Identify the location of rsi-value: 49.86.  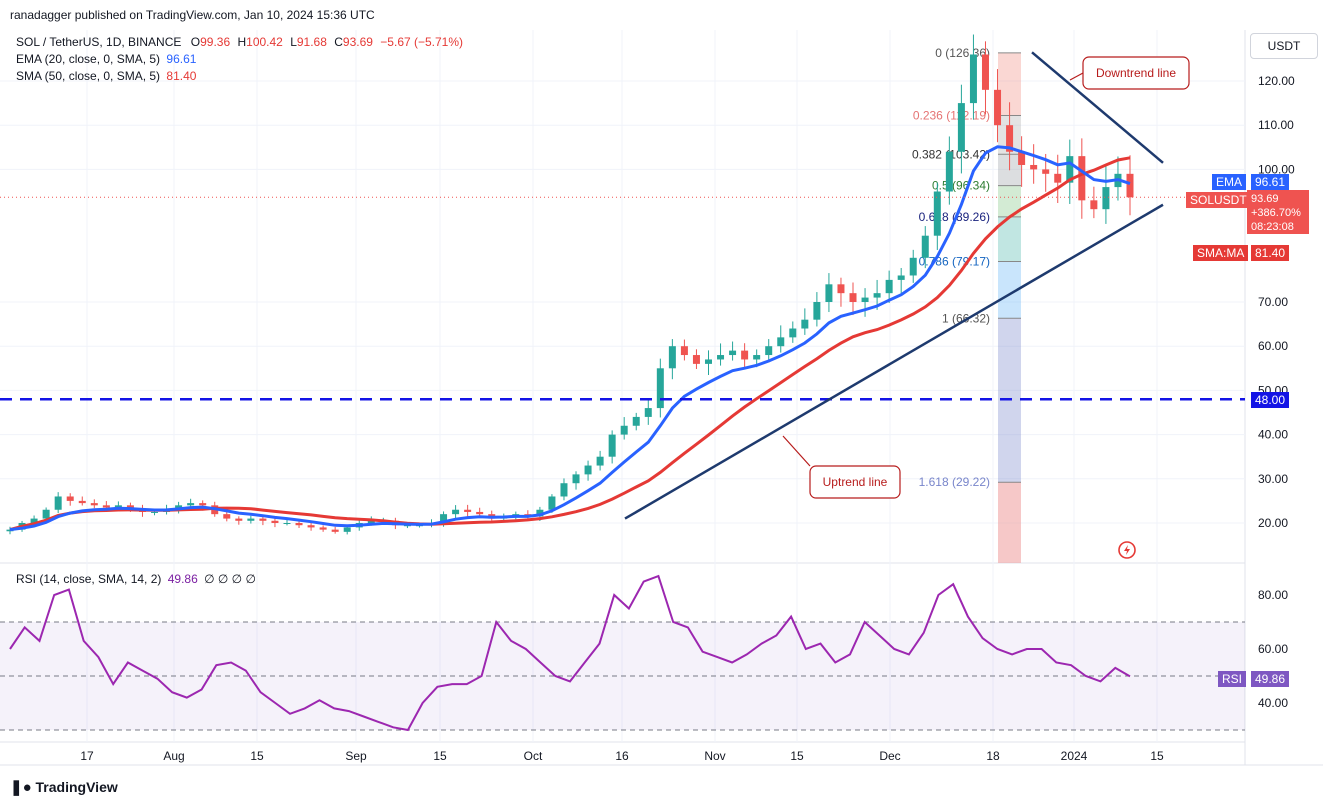
(182, 579).